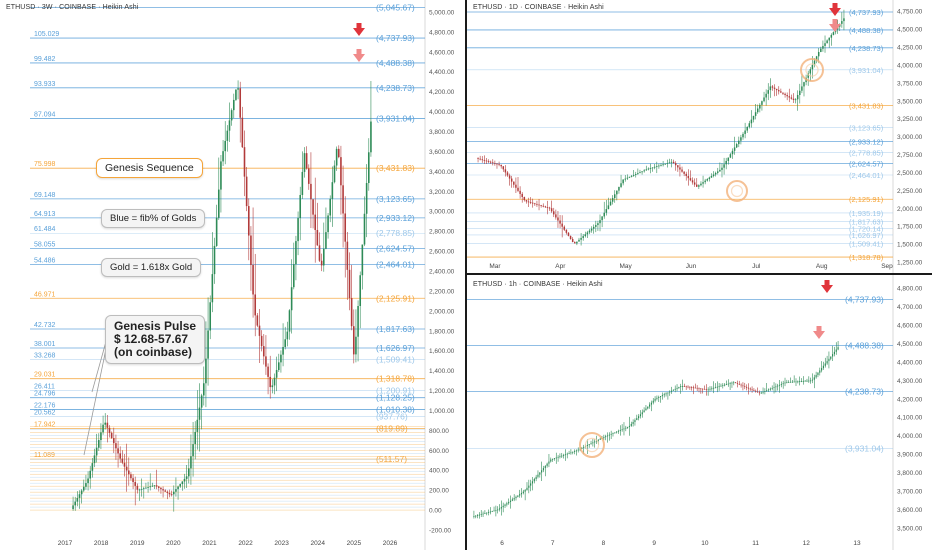 The width and height of the screenshot is (932, 550). I want to click on fib-percent-label: 22.176, so click(45, 405).